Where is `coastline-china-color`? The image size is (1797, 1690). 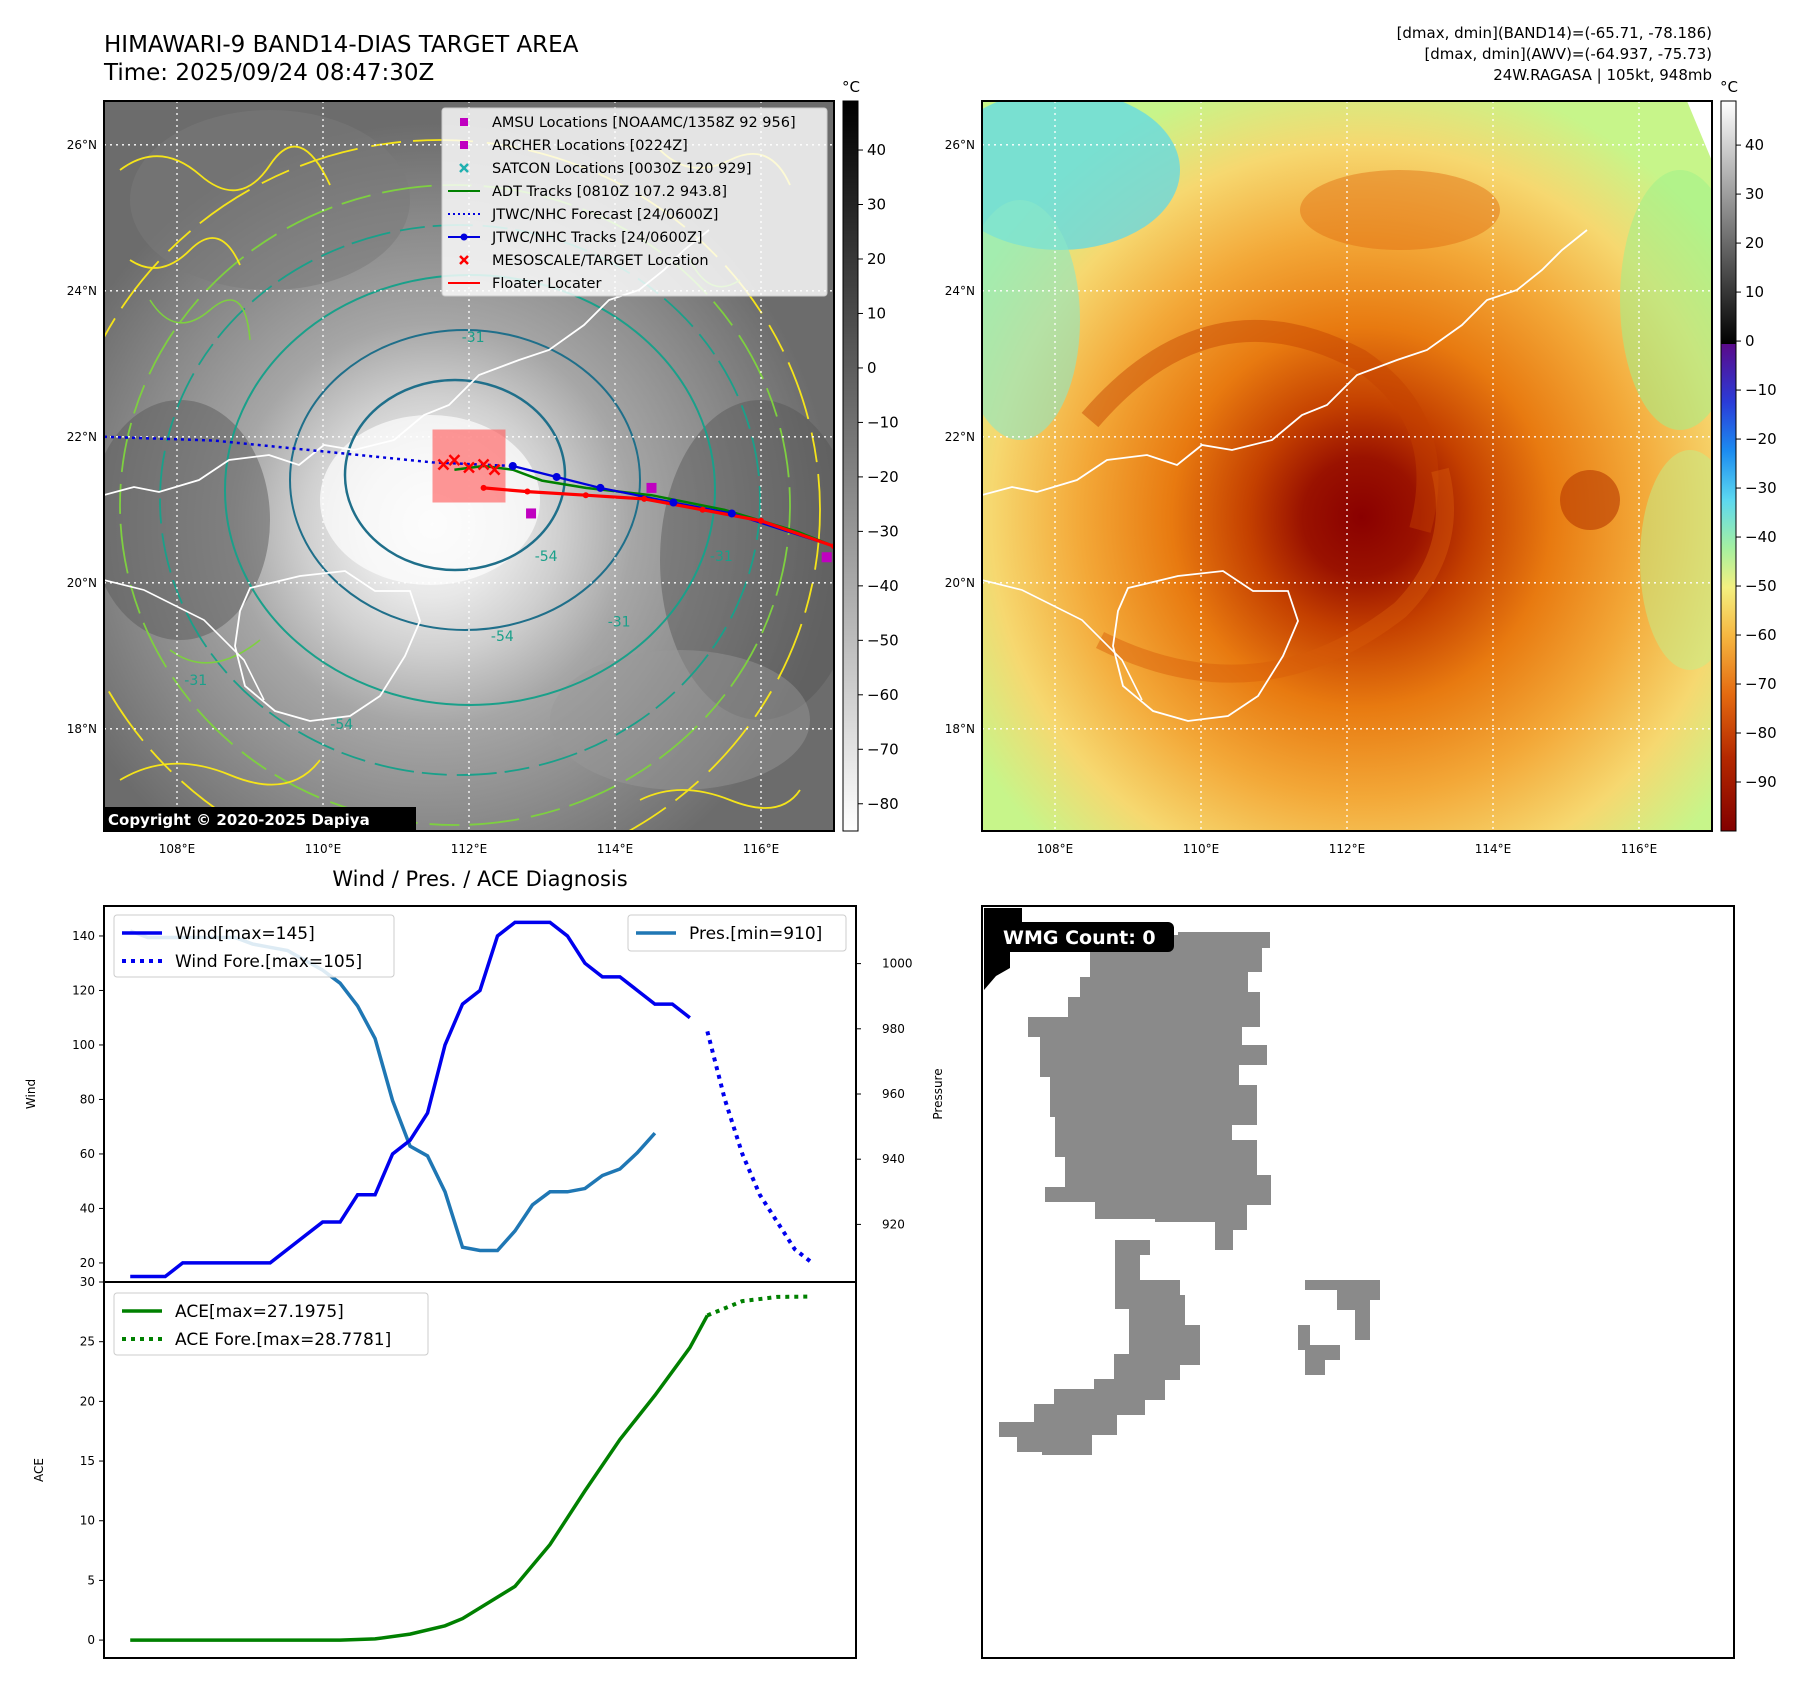
coastline-china-color is located at coordinates (1285, 362).